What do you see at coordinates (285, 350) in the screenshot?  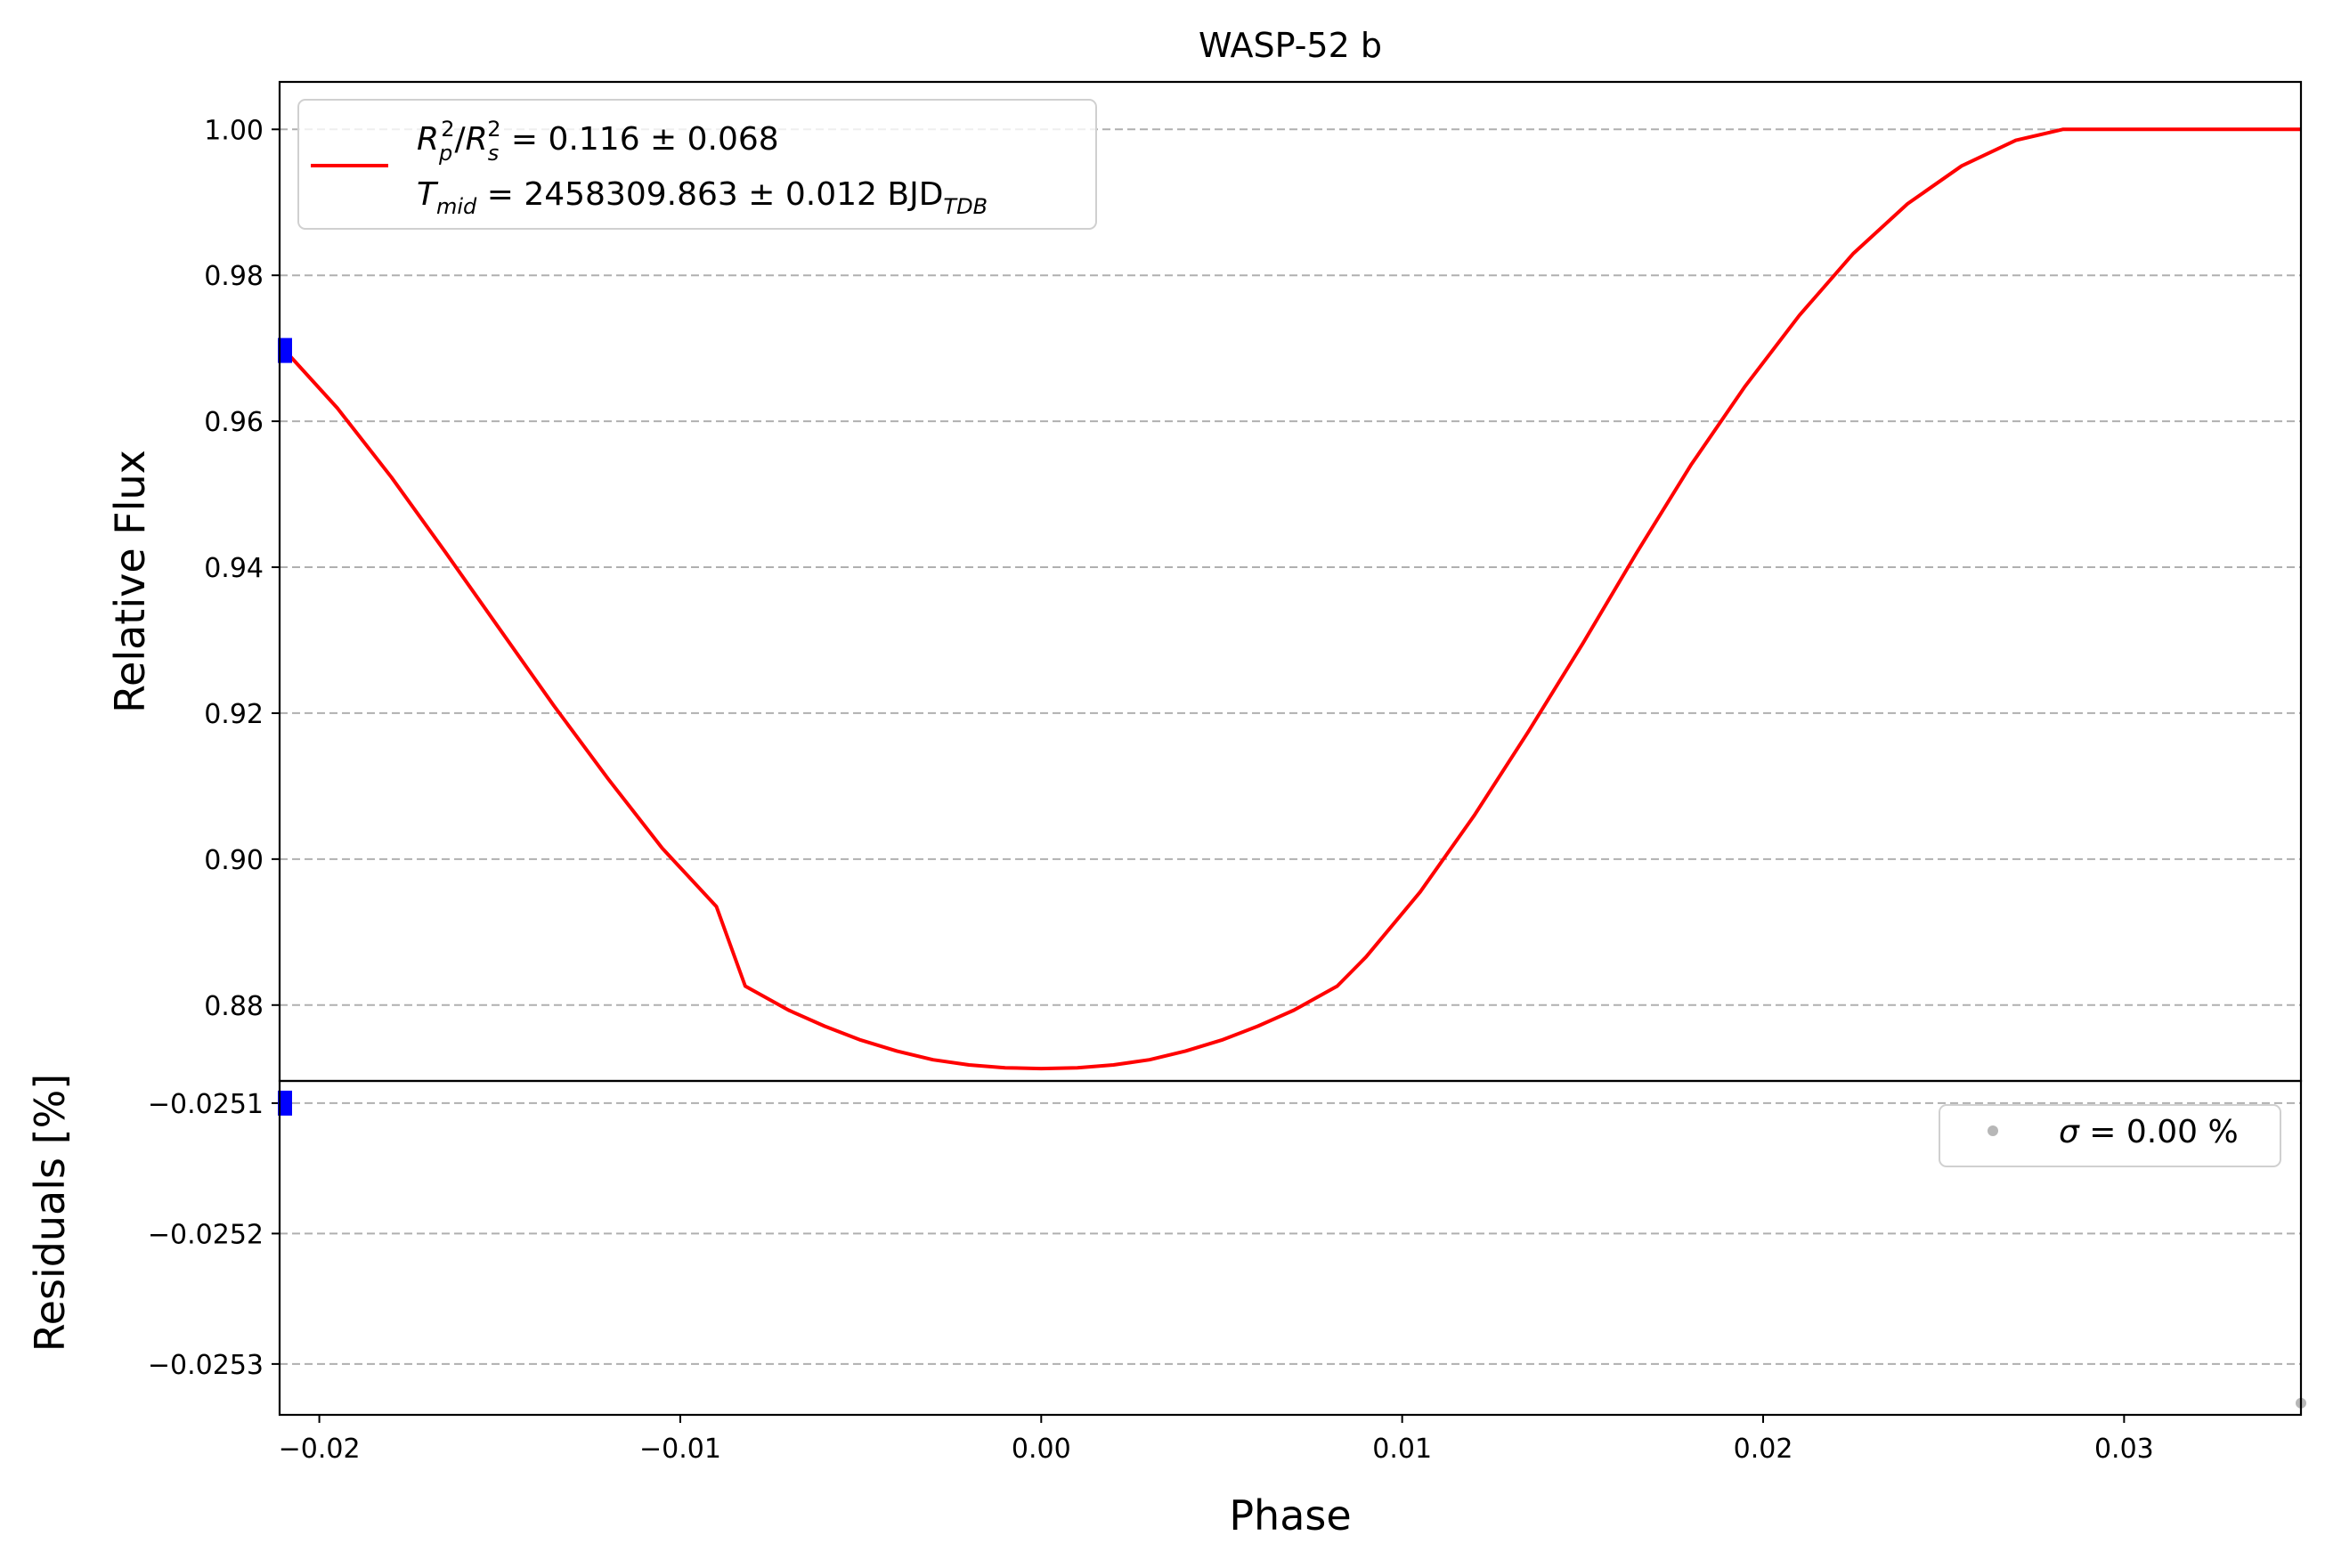 I see `flux-data-point` at bounding box center [285, 350].